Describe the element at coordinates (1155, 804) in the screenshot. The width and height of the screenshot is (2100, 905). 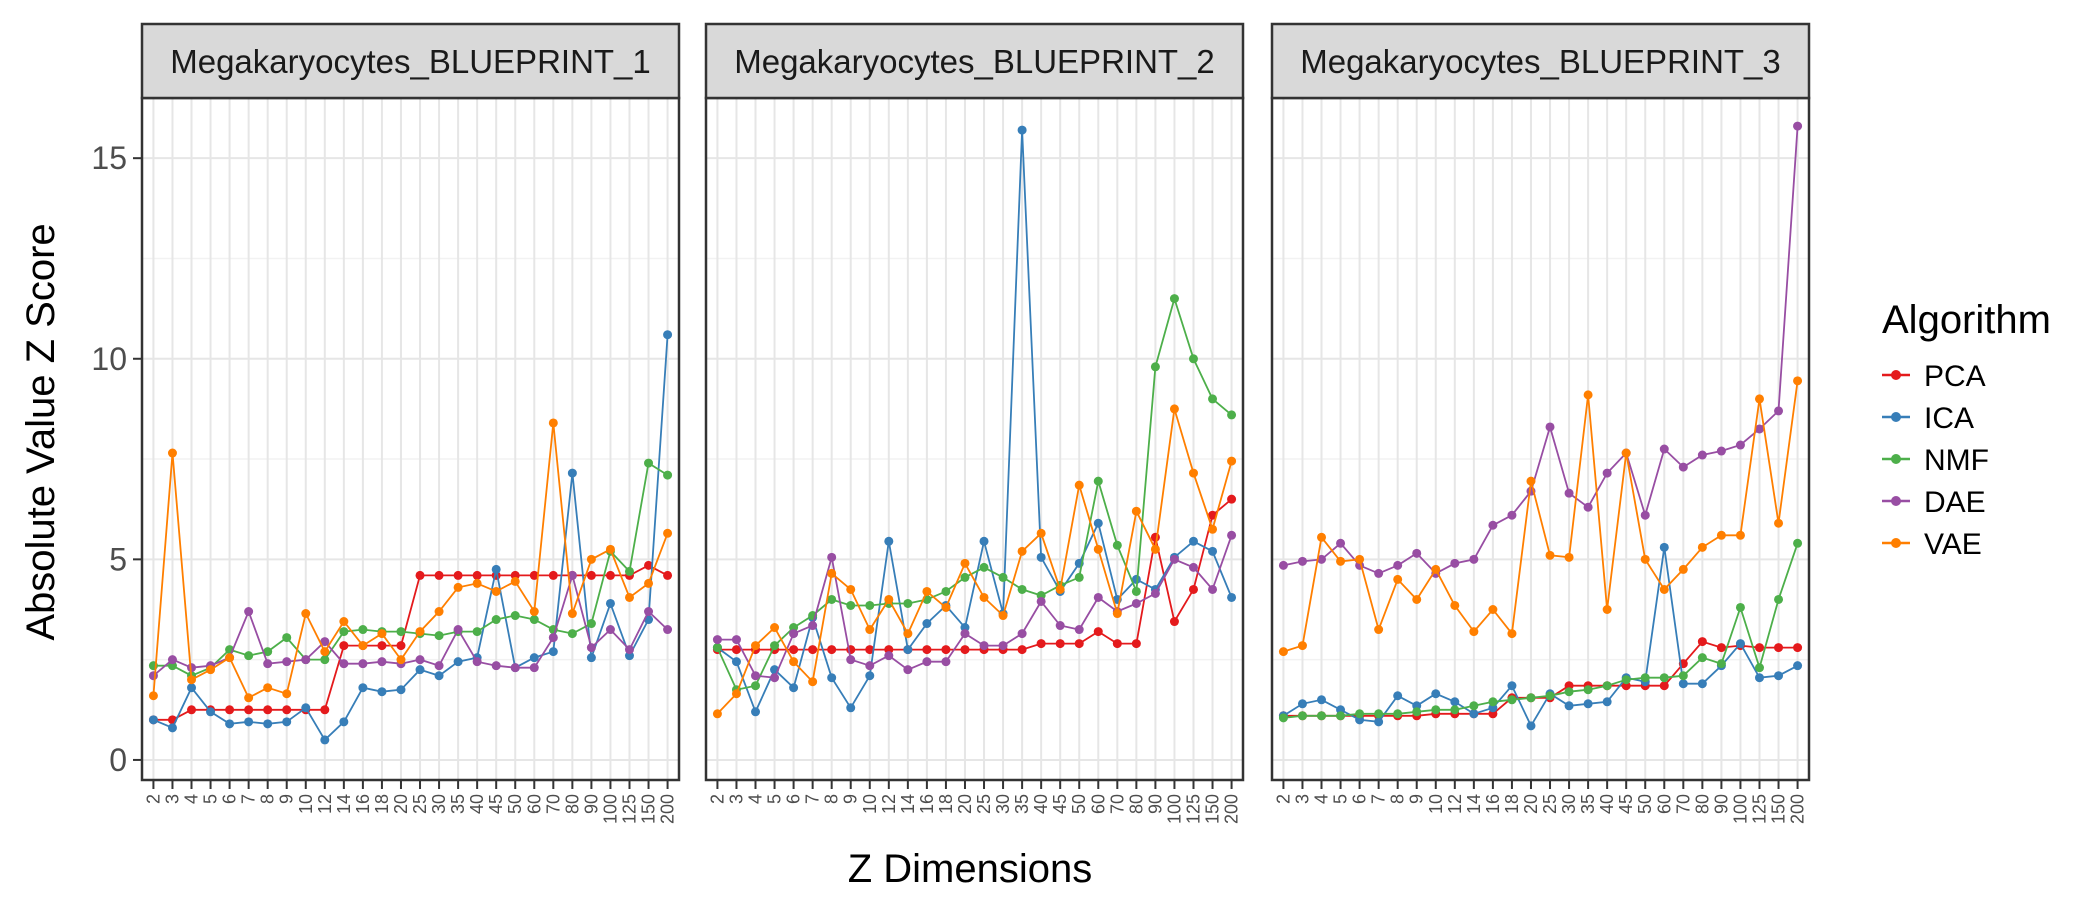
I see `x-tick-label: 90` at that location.